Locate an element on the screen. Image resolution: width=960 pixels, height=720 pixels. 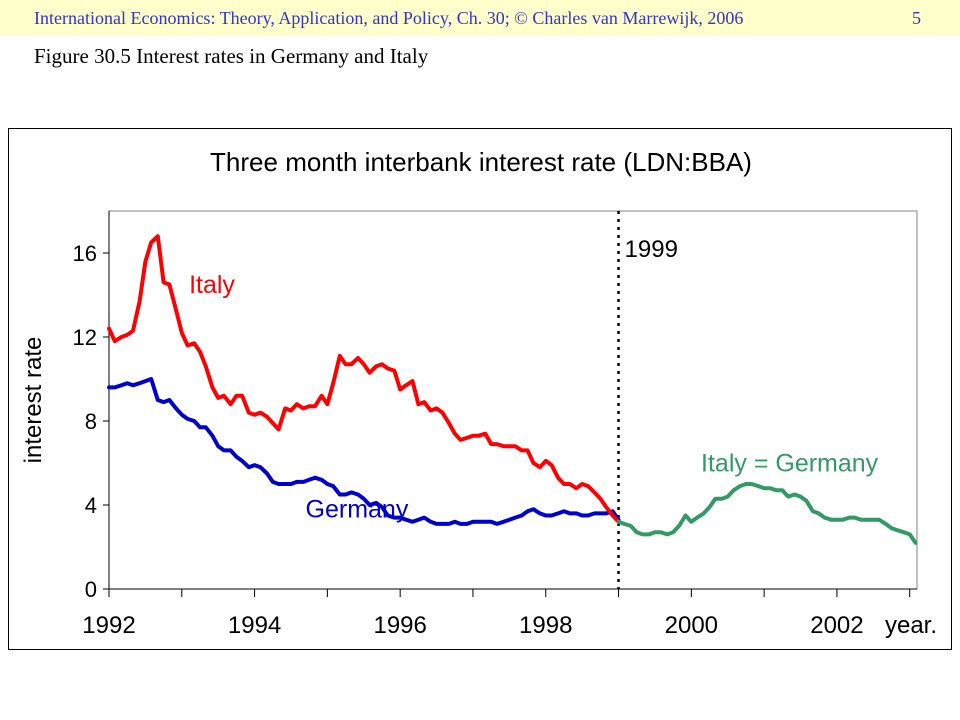
y-tick-label: 4 is located at coordinates (91, 505).